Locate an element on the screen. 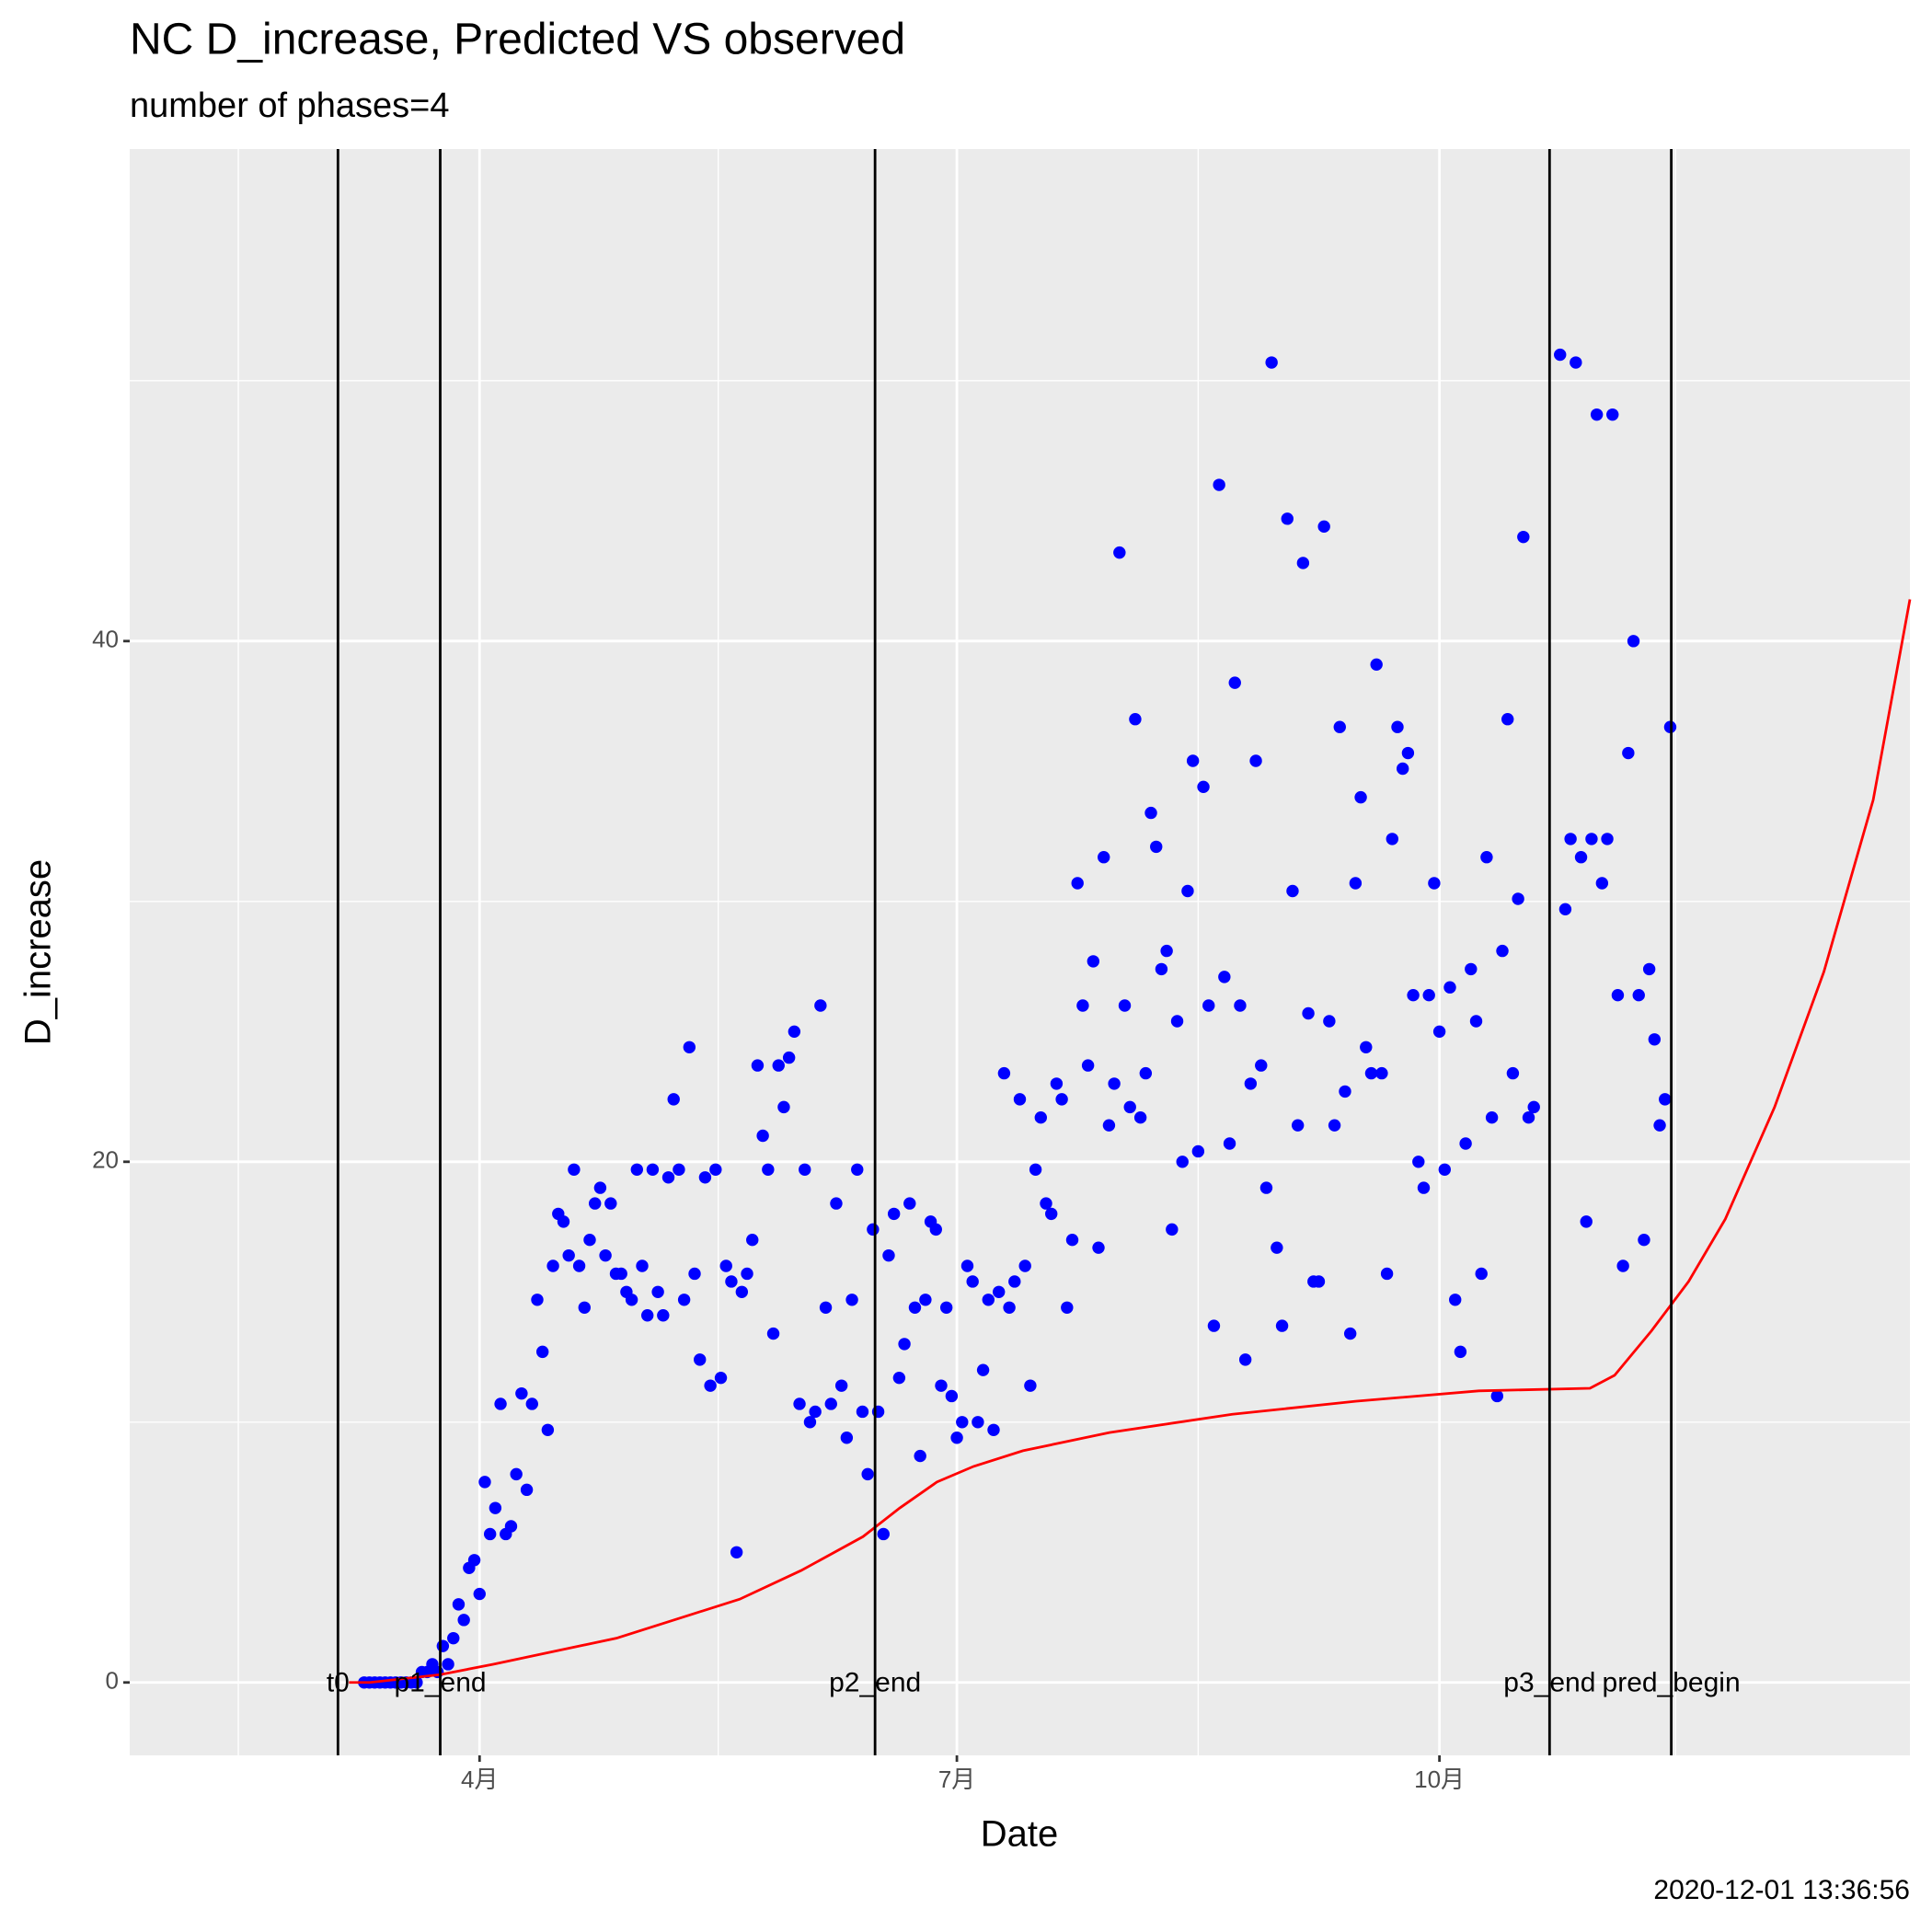 Image resolution: width=1932 pixels, height=1932 pixels. x-axis-title: Date is located at coordinates (1020, 1834).